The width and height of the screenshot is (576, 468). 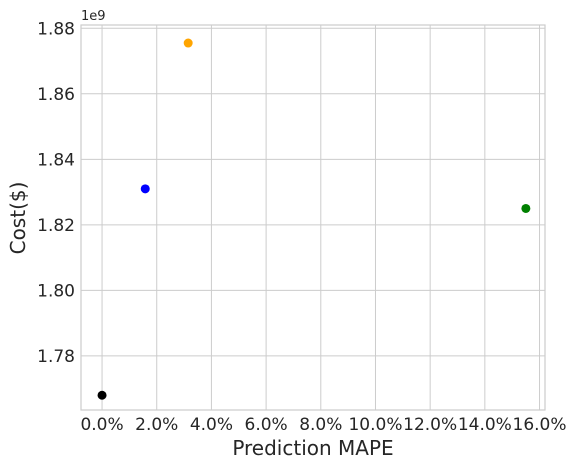 What do you see at coordinates (56, 357) in the screenshot?
I see `y-tick-label: 1.78` at bounding box center [56, 357].